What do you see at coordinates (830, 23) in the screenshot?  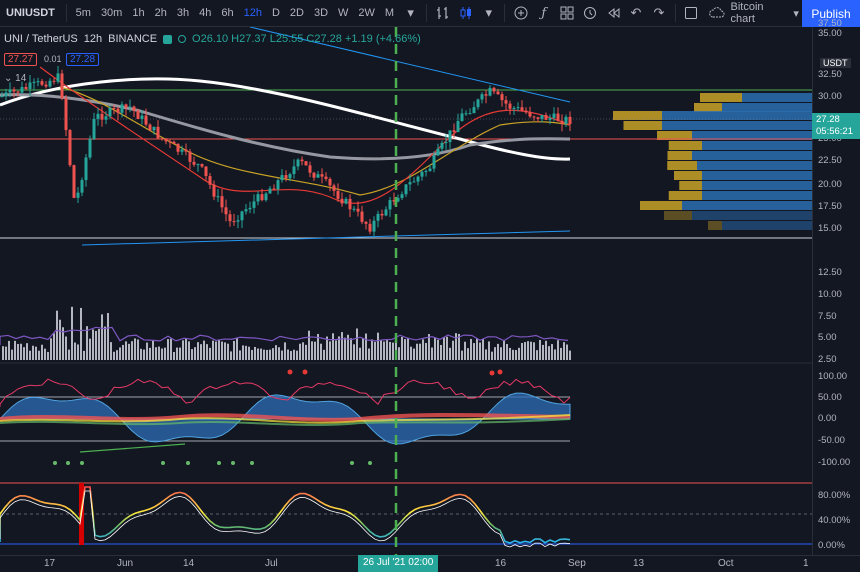 I see `price-label: 37.50` at bounding box center [830, 23].